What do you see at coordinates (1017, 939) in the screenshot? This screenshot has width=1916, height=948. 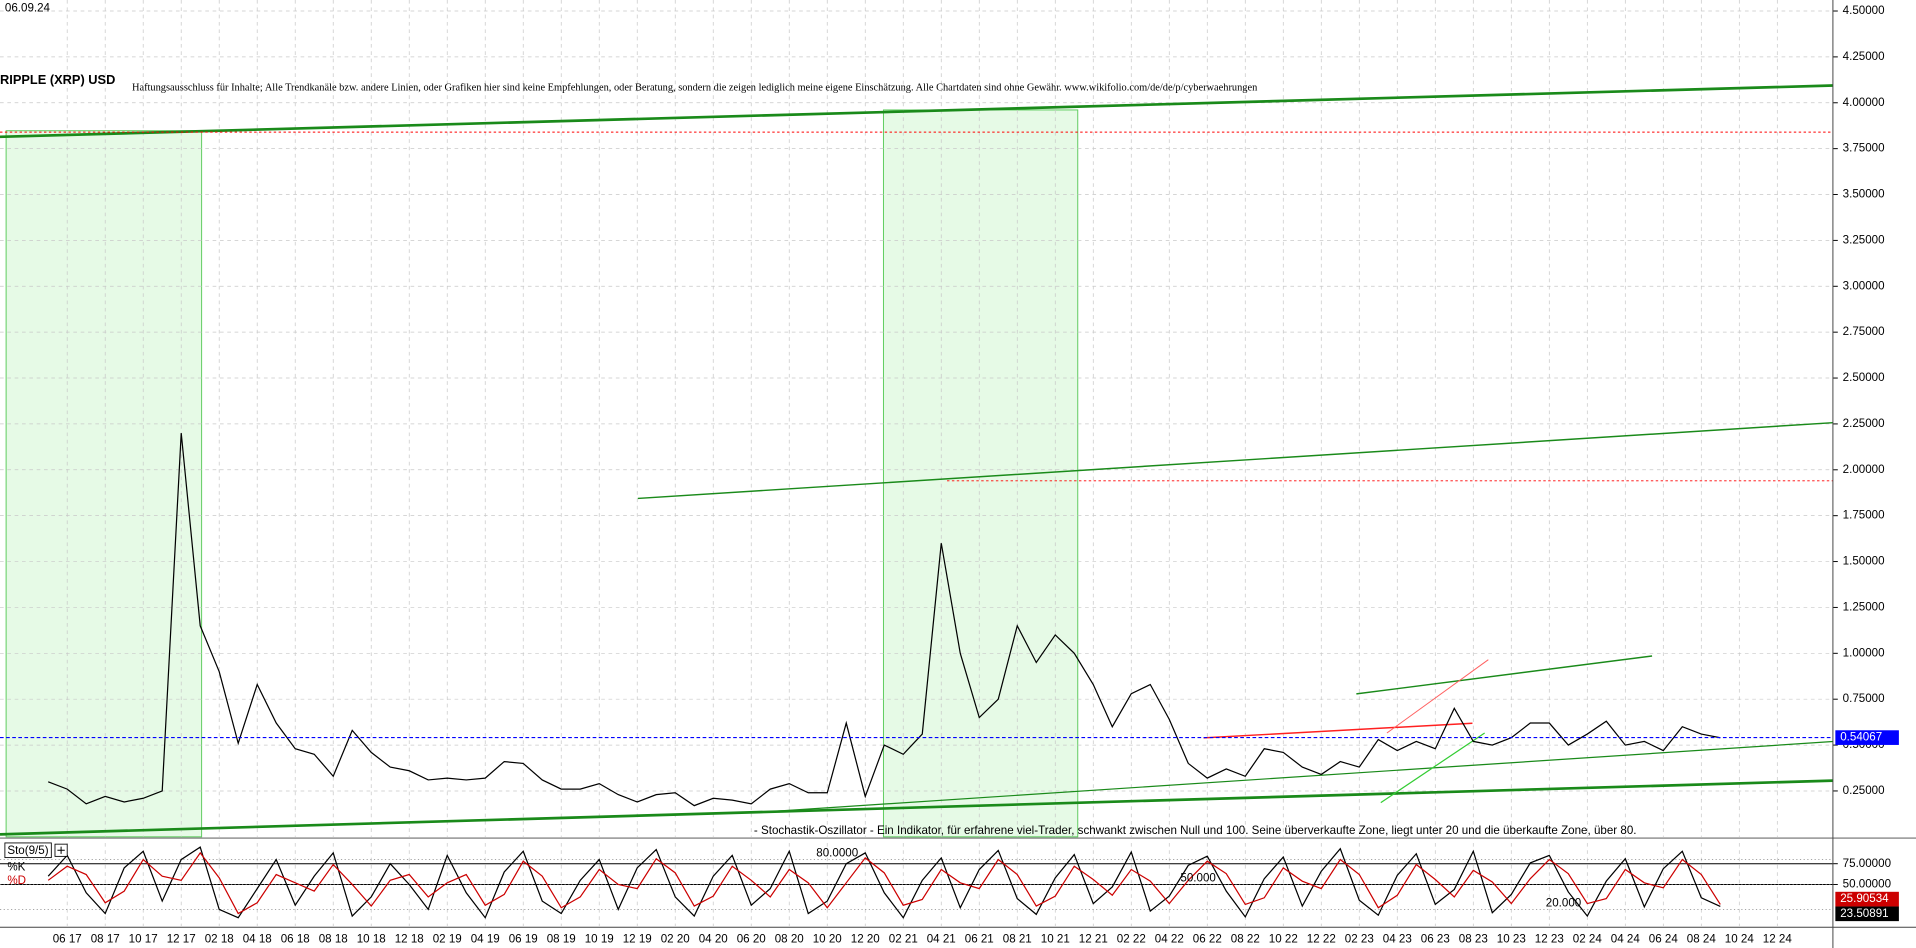 I see `x-tick-label: 08 21` at bounding box center [1017, 939].